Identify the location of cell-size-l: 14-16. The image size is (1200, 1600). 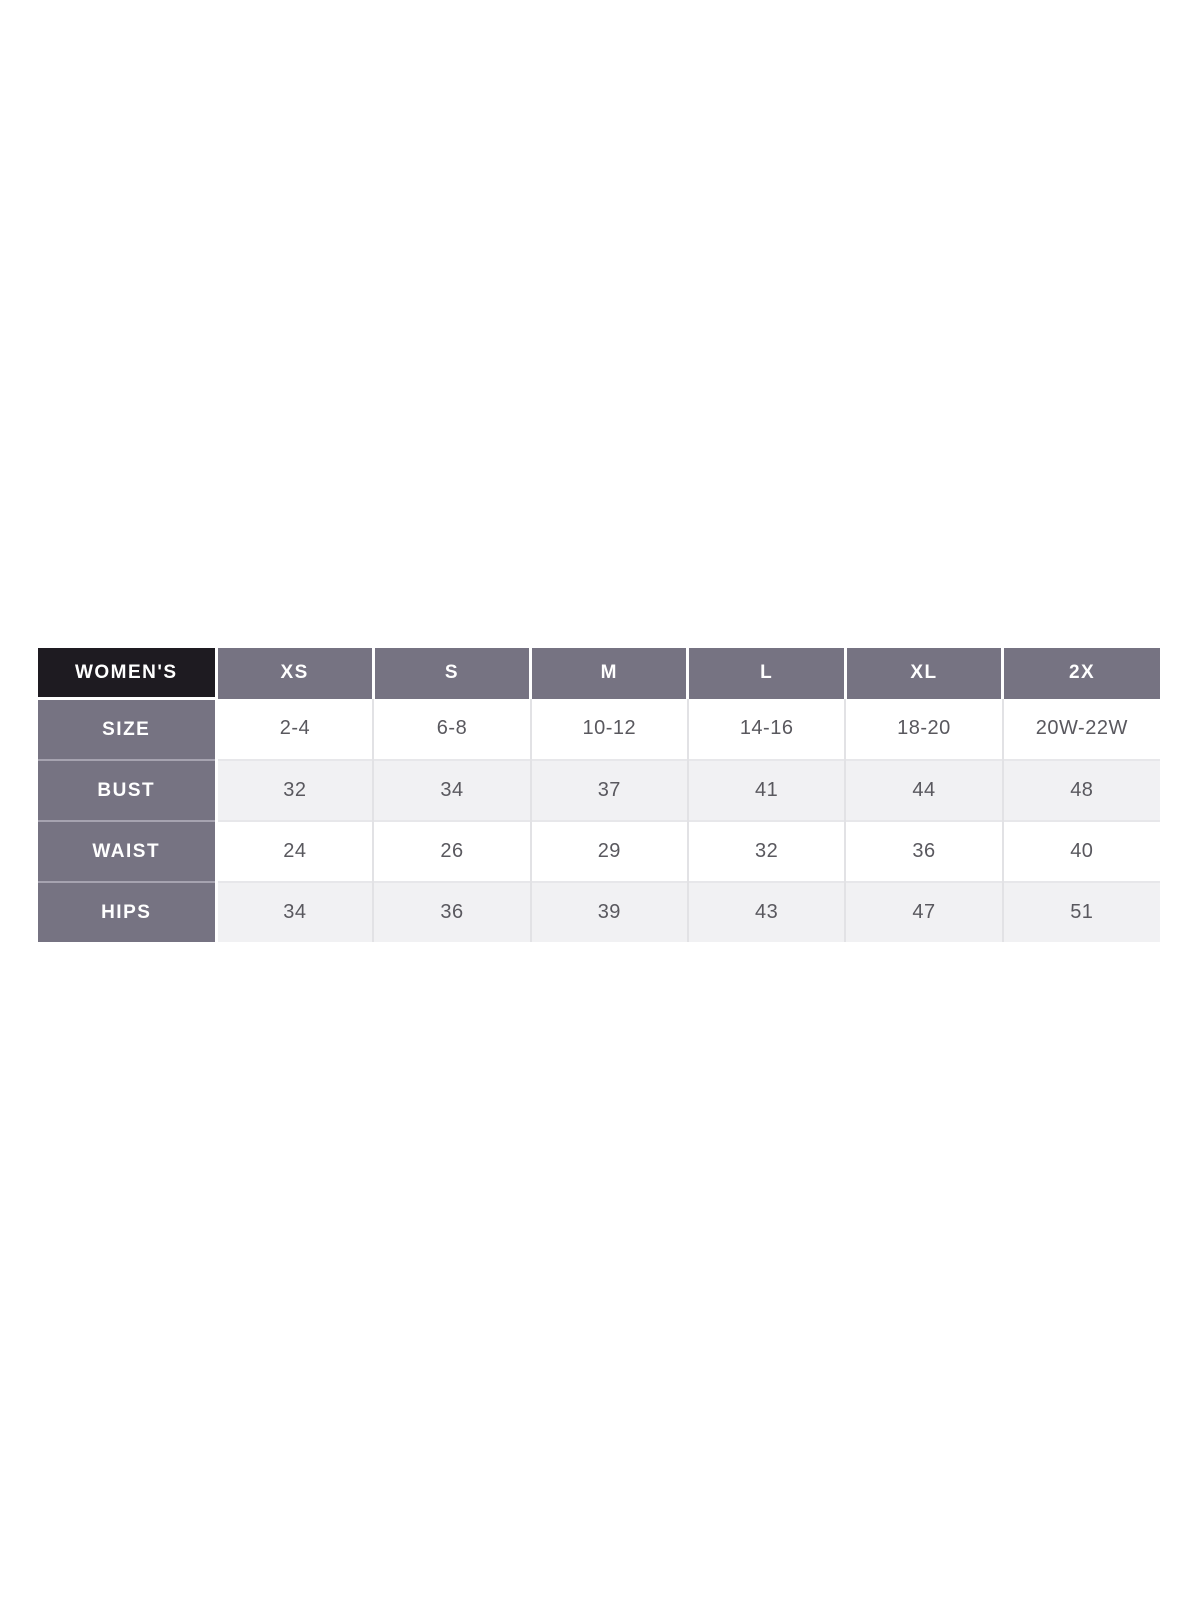
(766, 729).